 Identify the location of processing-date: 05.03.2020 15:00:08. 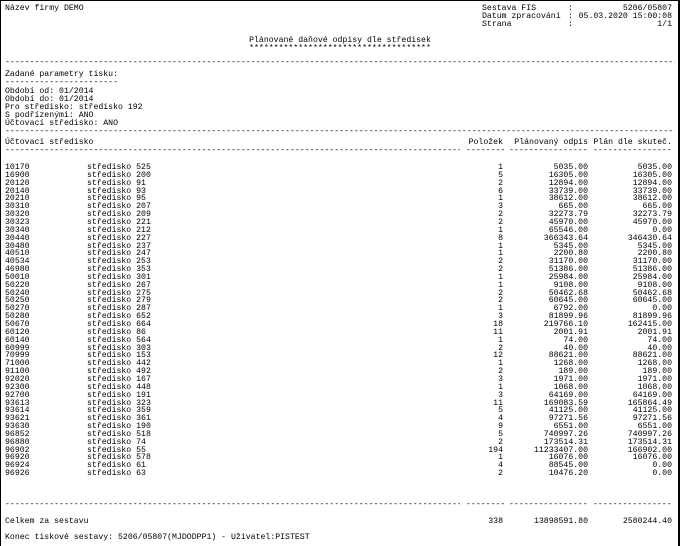
(625, 16).